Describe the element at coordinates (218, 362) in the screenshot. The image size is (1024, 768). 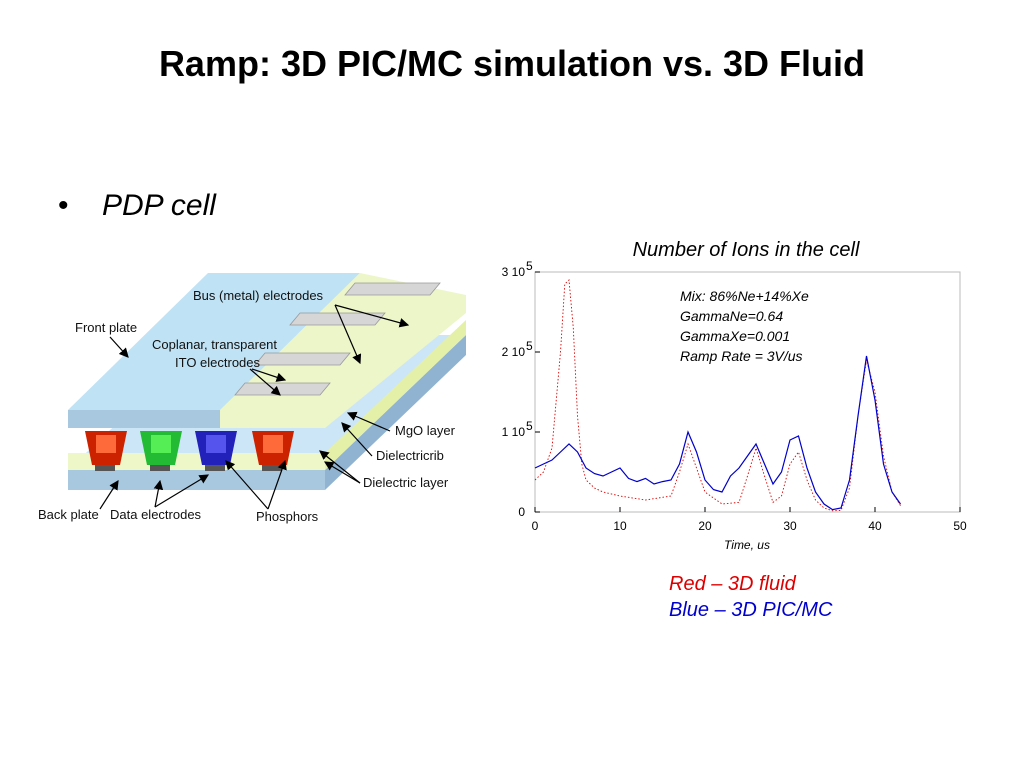
I see `label-ito-line2: ITO electrodes` at that location.